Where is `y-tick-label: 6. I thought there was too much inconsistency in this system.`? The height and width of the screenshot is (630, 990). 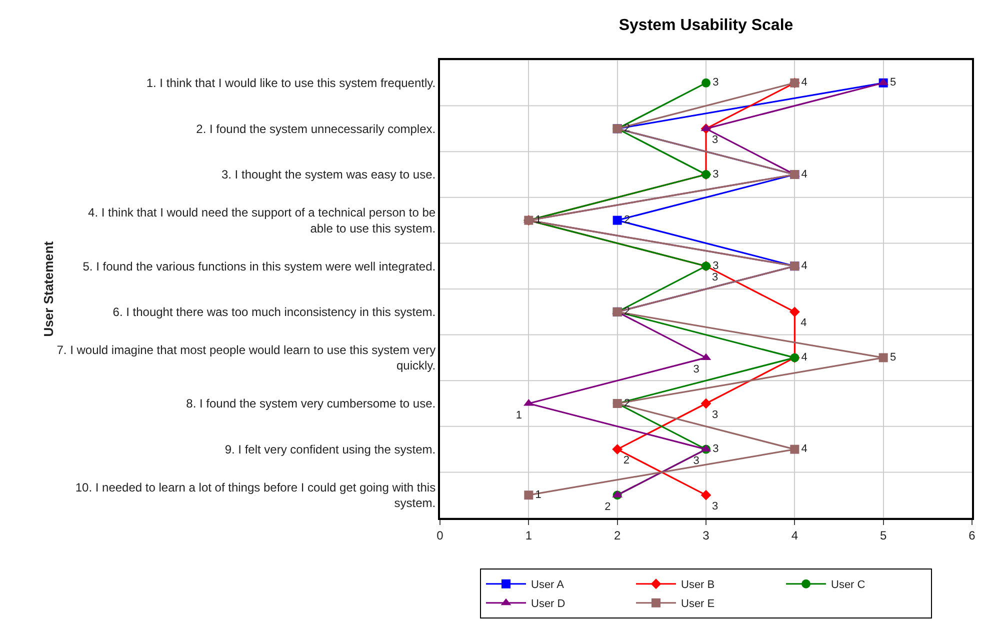 y-tick-label: 6. I thought there was too much inconsistency in this system. is located at coordinates (274, 312).